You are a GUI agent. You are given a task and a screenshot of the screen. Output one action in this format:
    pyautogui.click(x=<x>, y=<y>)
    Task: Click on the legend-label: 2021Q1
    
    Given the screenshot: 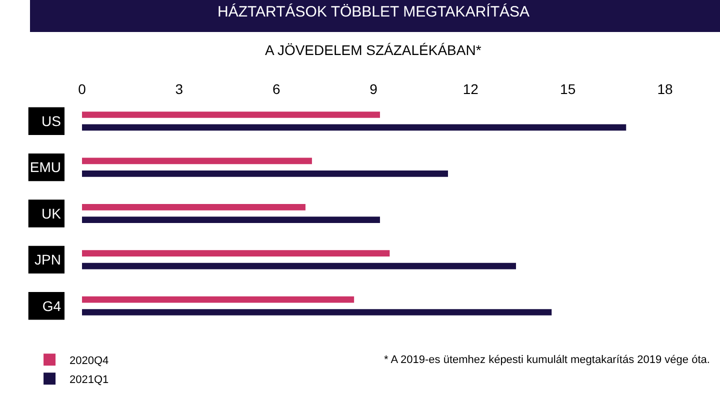 What is the action you would take?
    pyautogui.click(x=89, y=380)
    